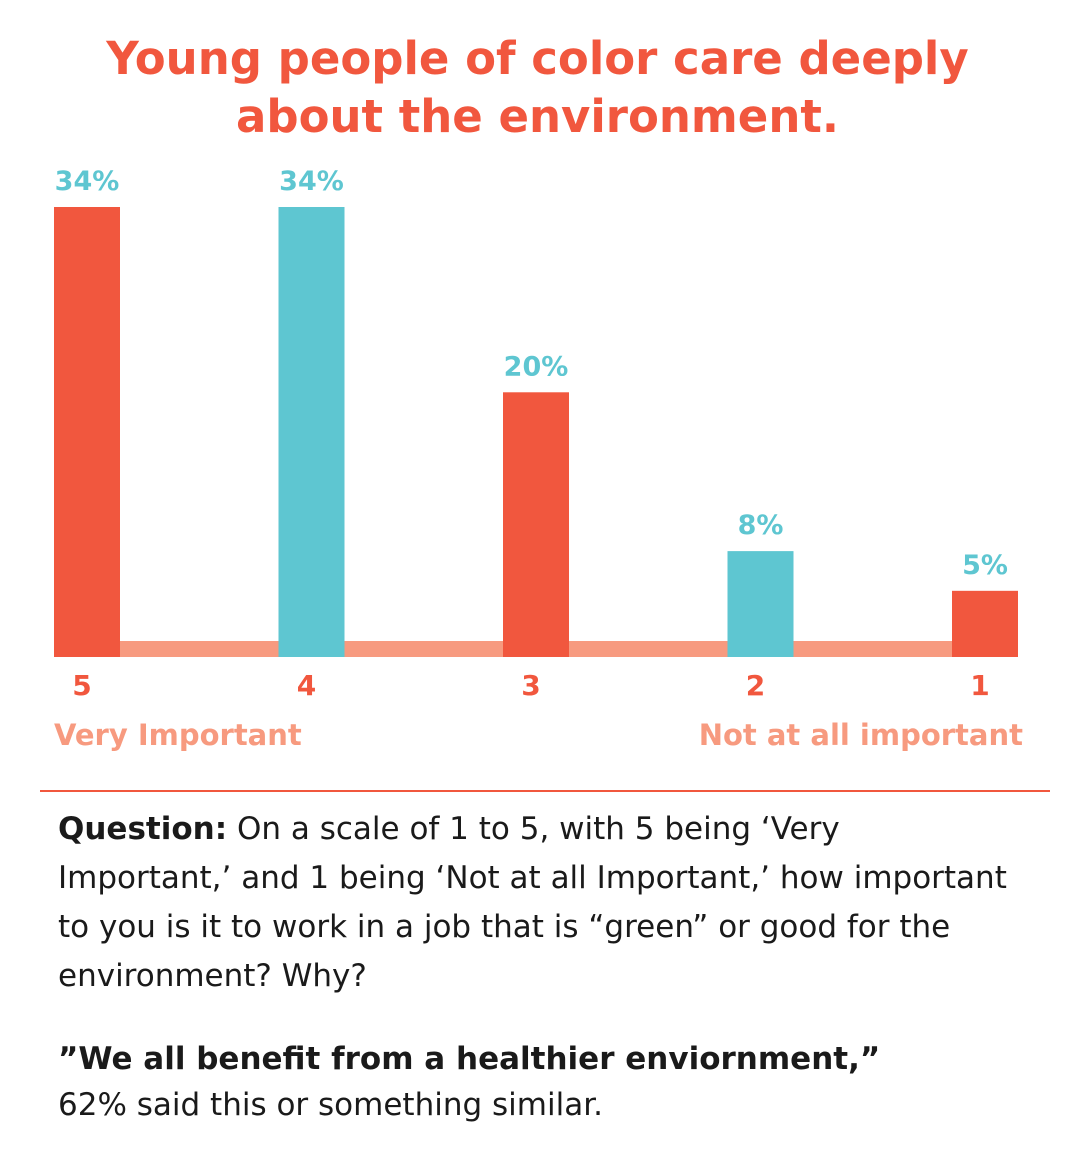  I want to click on scale-label-not-important: Not at all important, so click(860, 735).